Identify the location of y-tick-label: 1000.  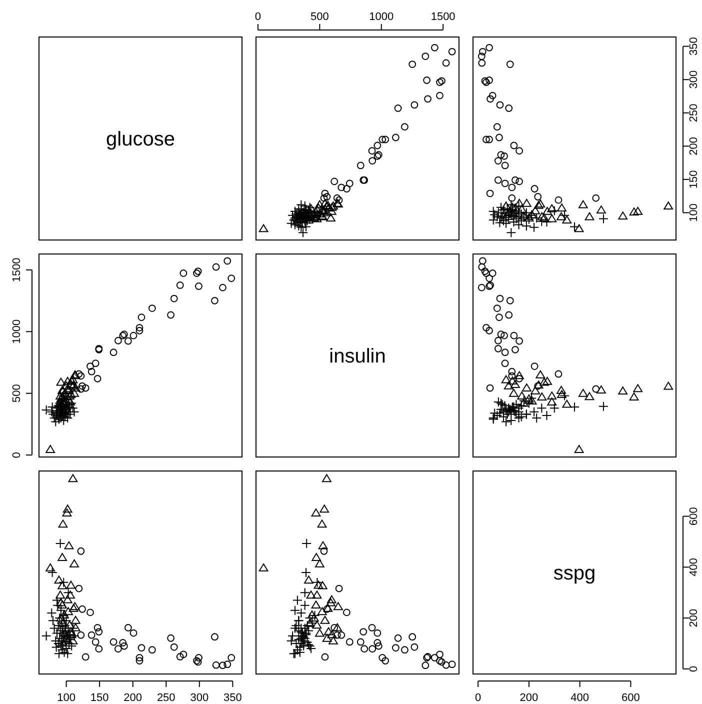
(17, 331).